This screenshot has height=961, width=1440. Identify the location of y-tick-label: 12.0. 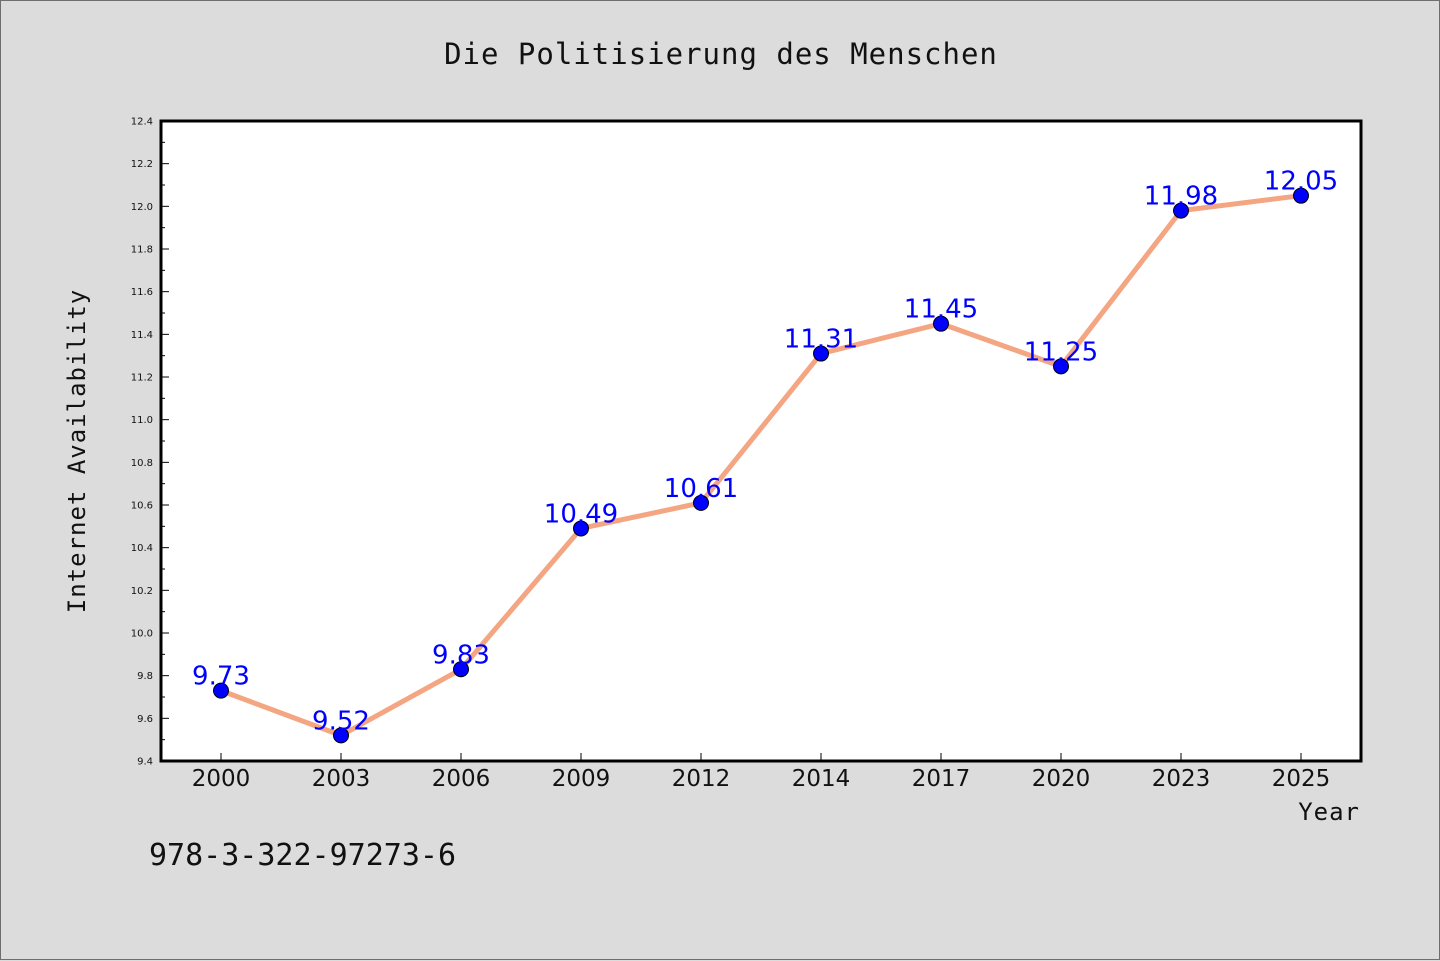
(142, 207).